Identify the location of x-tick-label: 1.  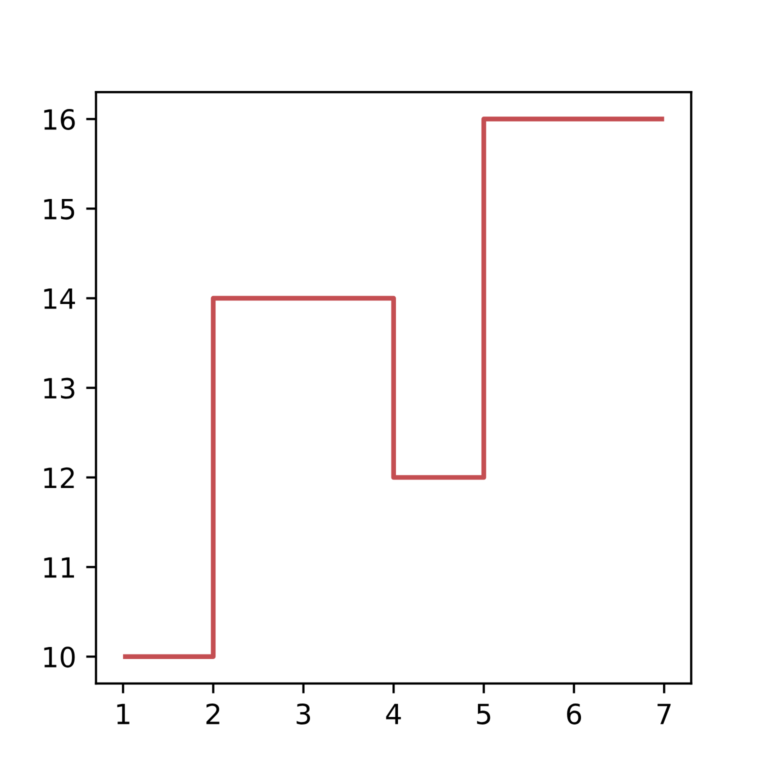
(123, 714).